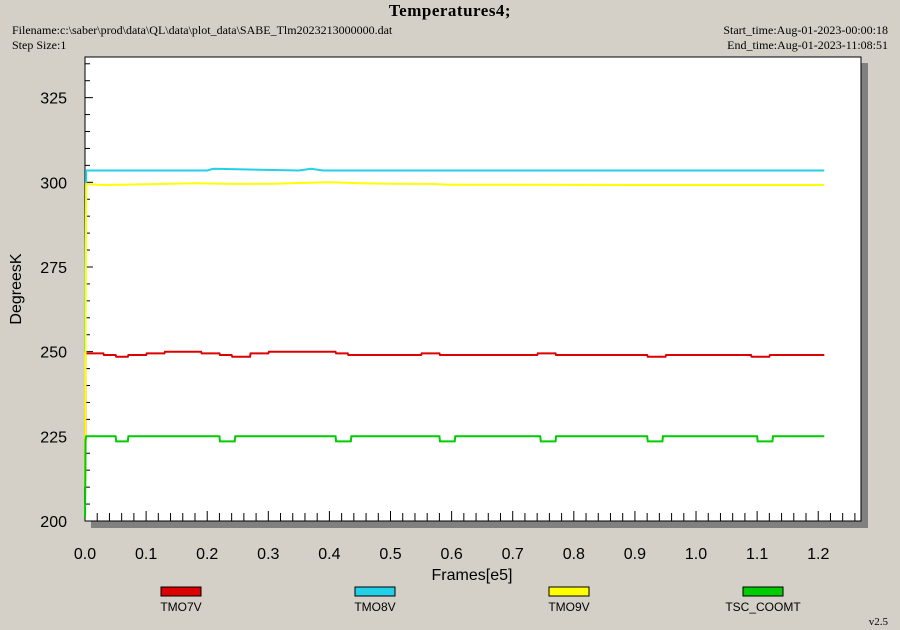 The height and width of the screenshot is (630, 900). Describe the element at coordinates (181, 591) in the screenshot. I see `legend-swatch-tmo7v` at that location.